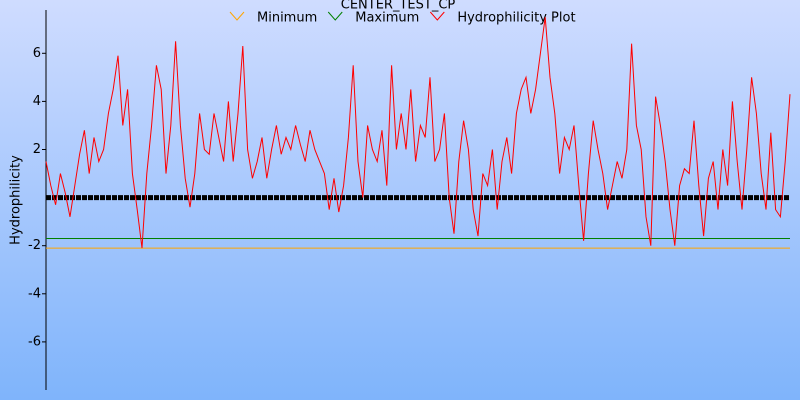  What do you see at coordinates (287, 18) in the screenshot?
I see `legend-label: Minimum` at bounding box center [287, 18].